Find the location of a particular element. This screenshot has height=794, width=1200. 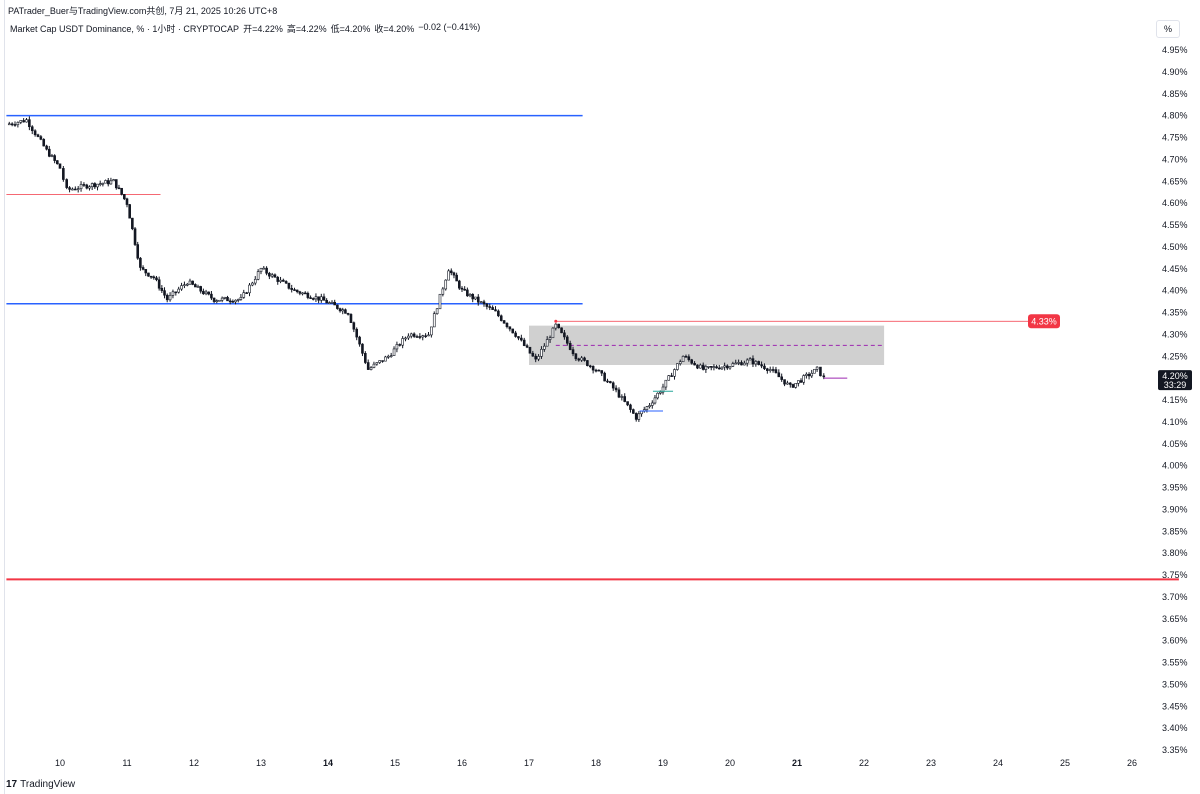

alert-label: 4.33% is located at coordinates (1044, 321).